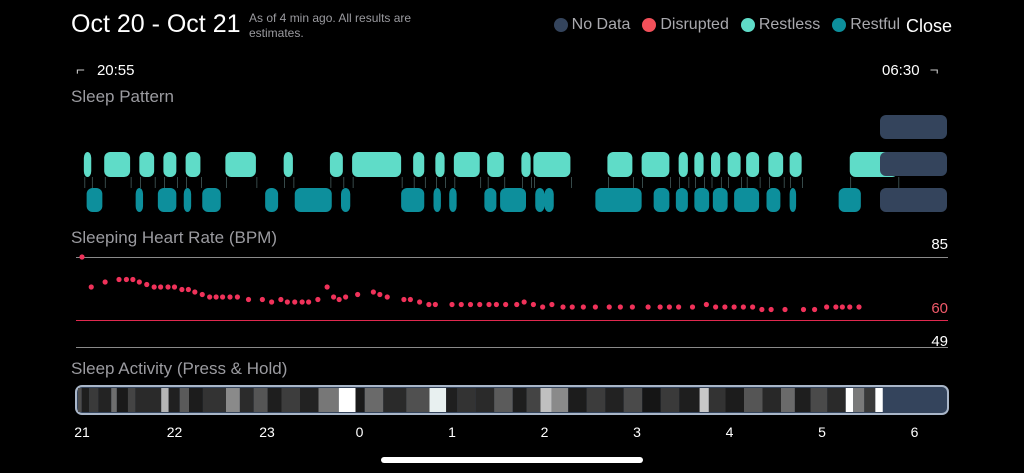  Describe the element at coordinates (929, 26) in the screenshot. I see `close-button: Close` at that location.